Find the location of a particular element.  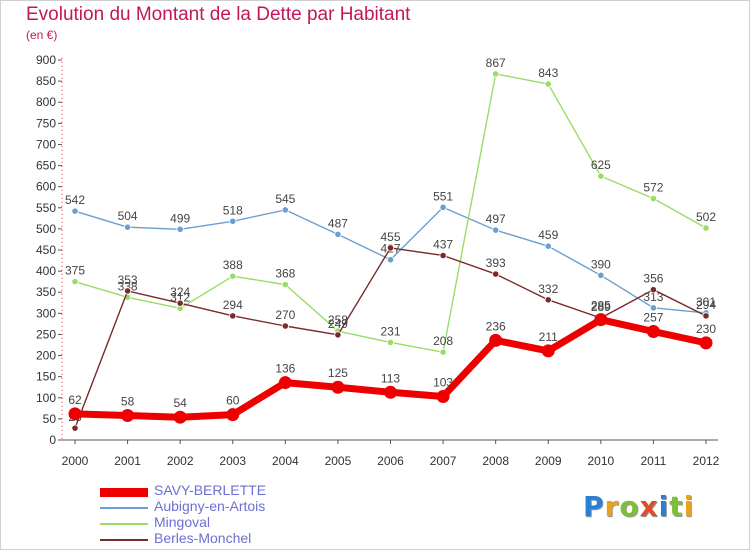

data-label-aubigny-en-artois: 499 is located at coordinates (180, 218).